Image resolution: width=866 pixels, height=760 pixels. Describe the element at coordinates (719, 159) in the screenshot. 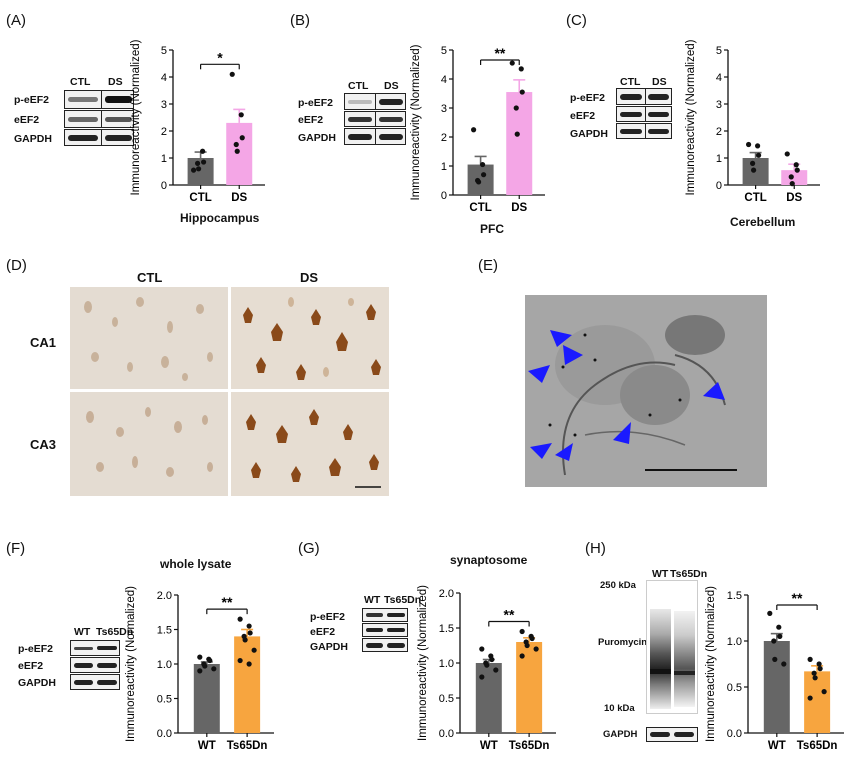

I see `y-tick-label: 1` at that location.